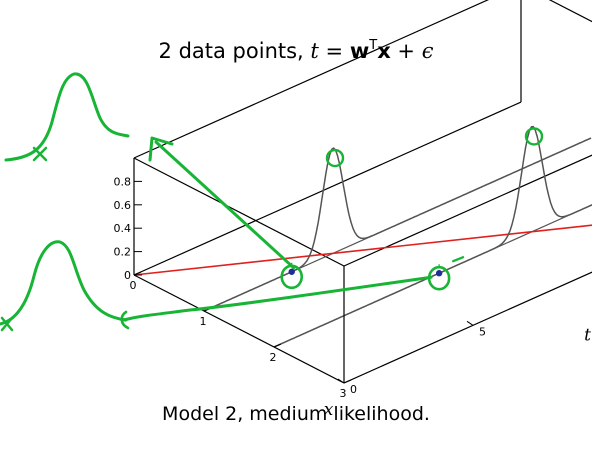 The image size is (592, 466). I want to click on sketch-link-lower, so click(277, 298).